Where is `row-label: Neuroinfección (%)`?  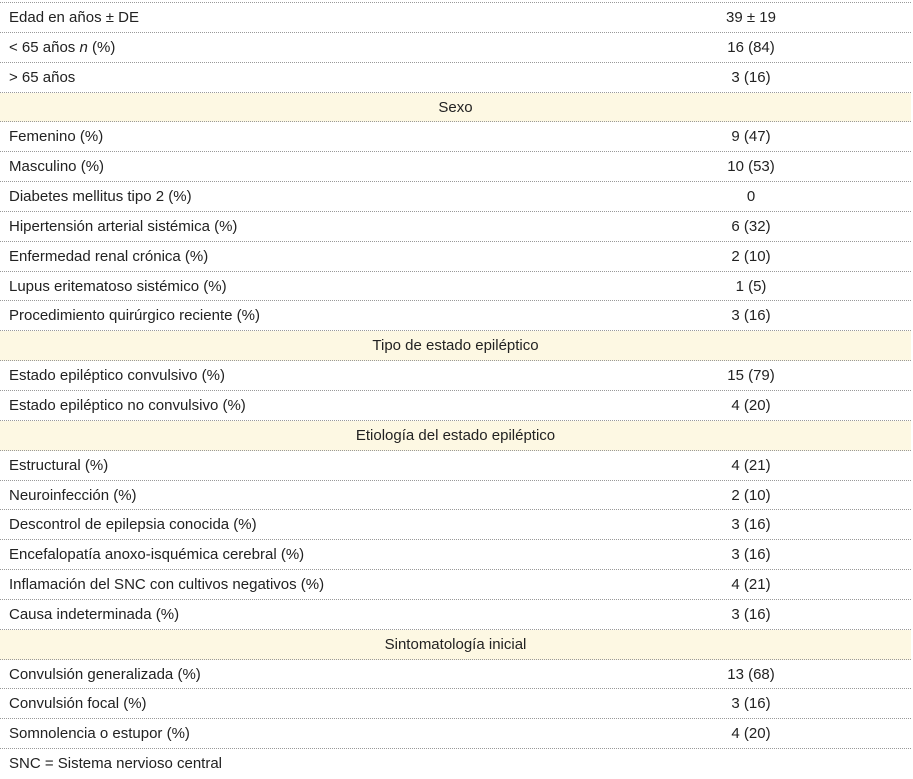
row-label: Neuroinfección (%) is located at coordinates (73, 495).